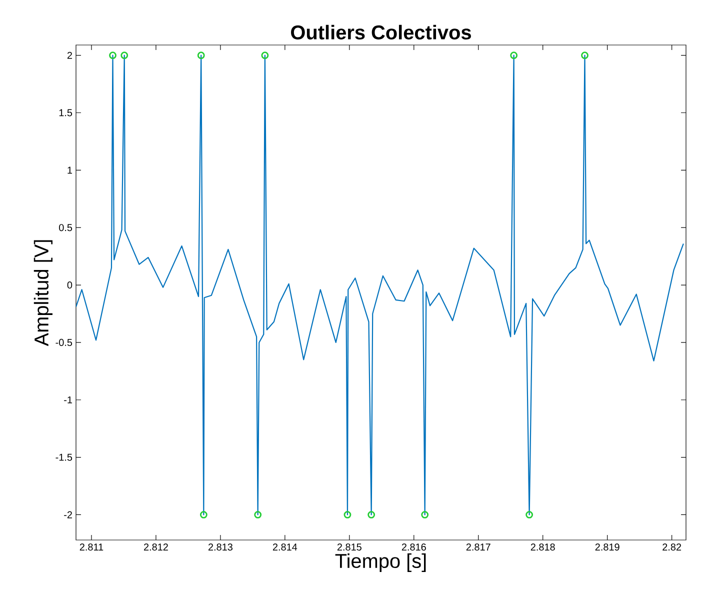  I want to click on y-tick-label: 1.5, so click(65, 112).